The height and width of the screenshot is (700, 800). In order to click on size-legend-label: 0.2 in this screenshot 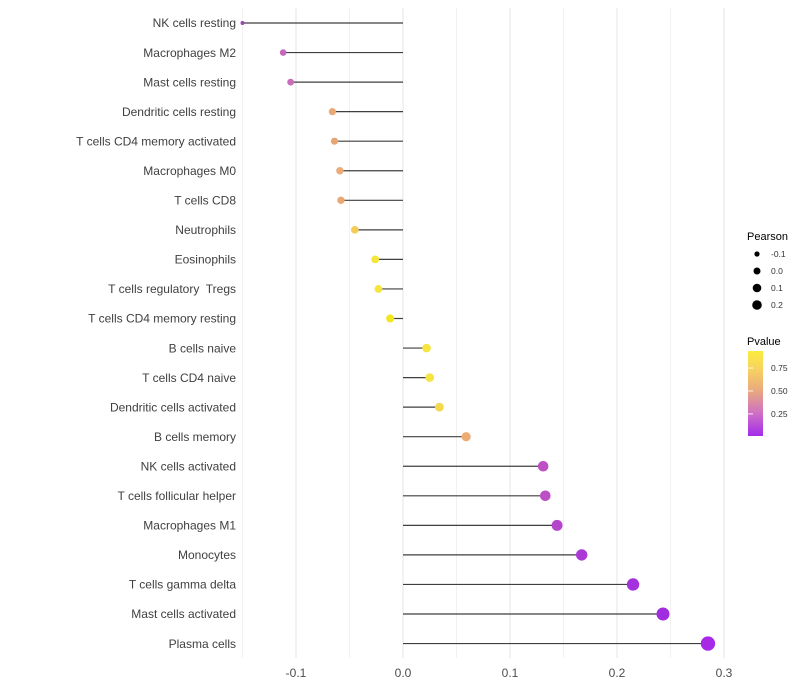, I will do `click(777, 305)`.